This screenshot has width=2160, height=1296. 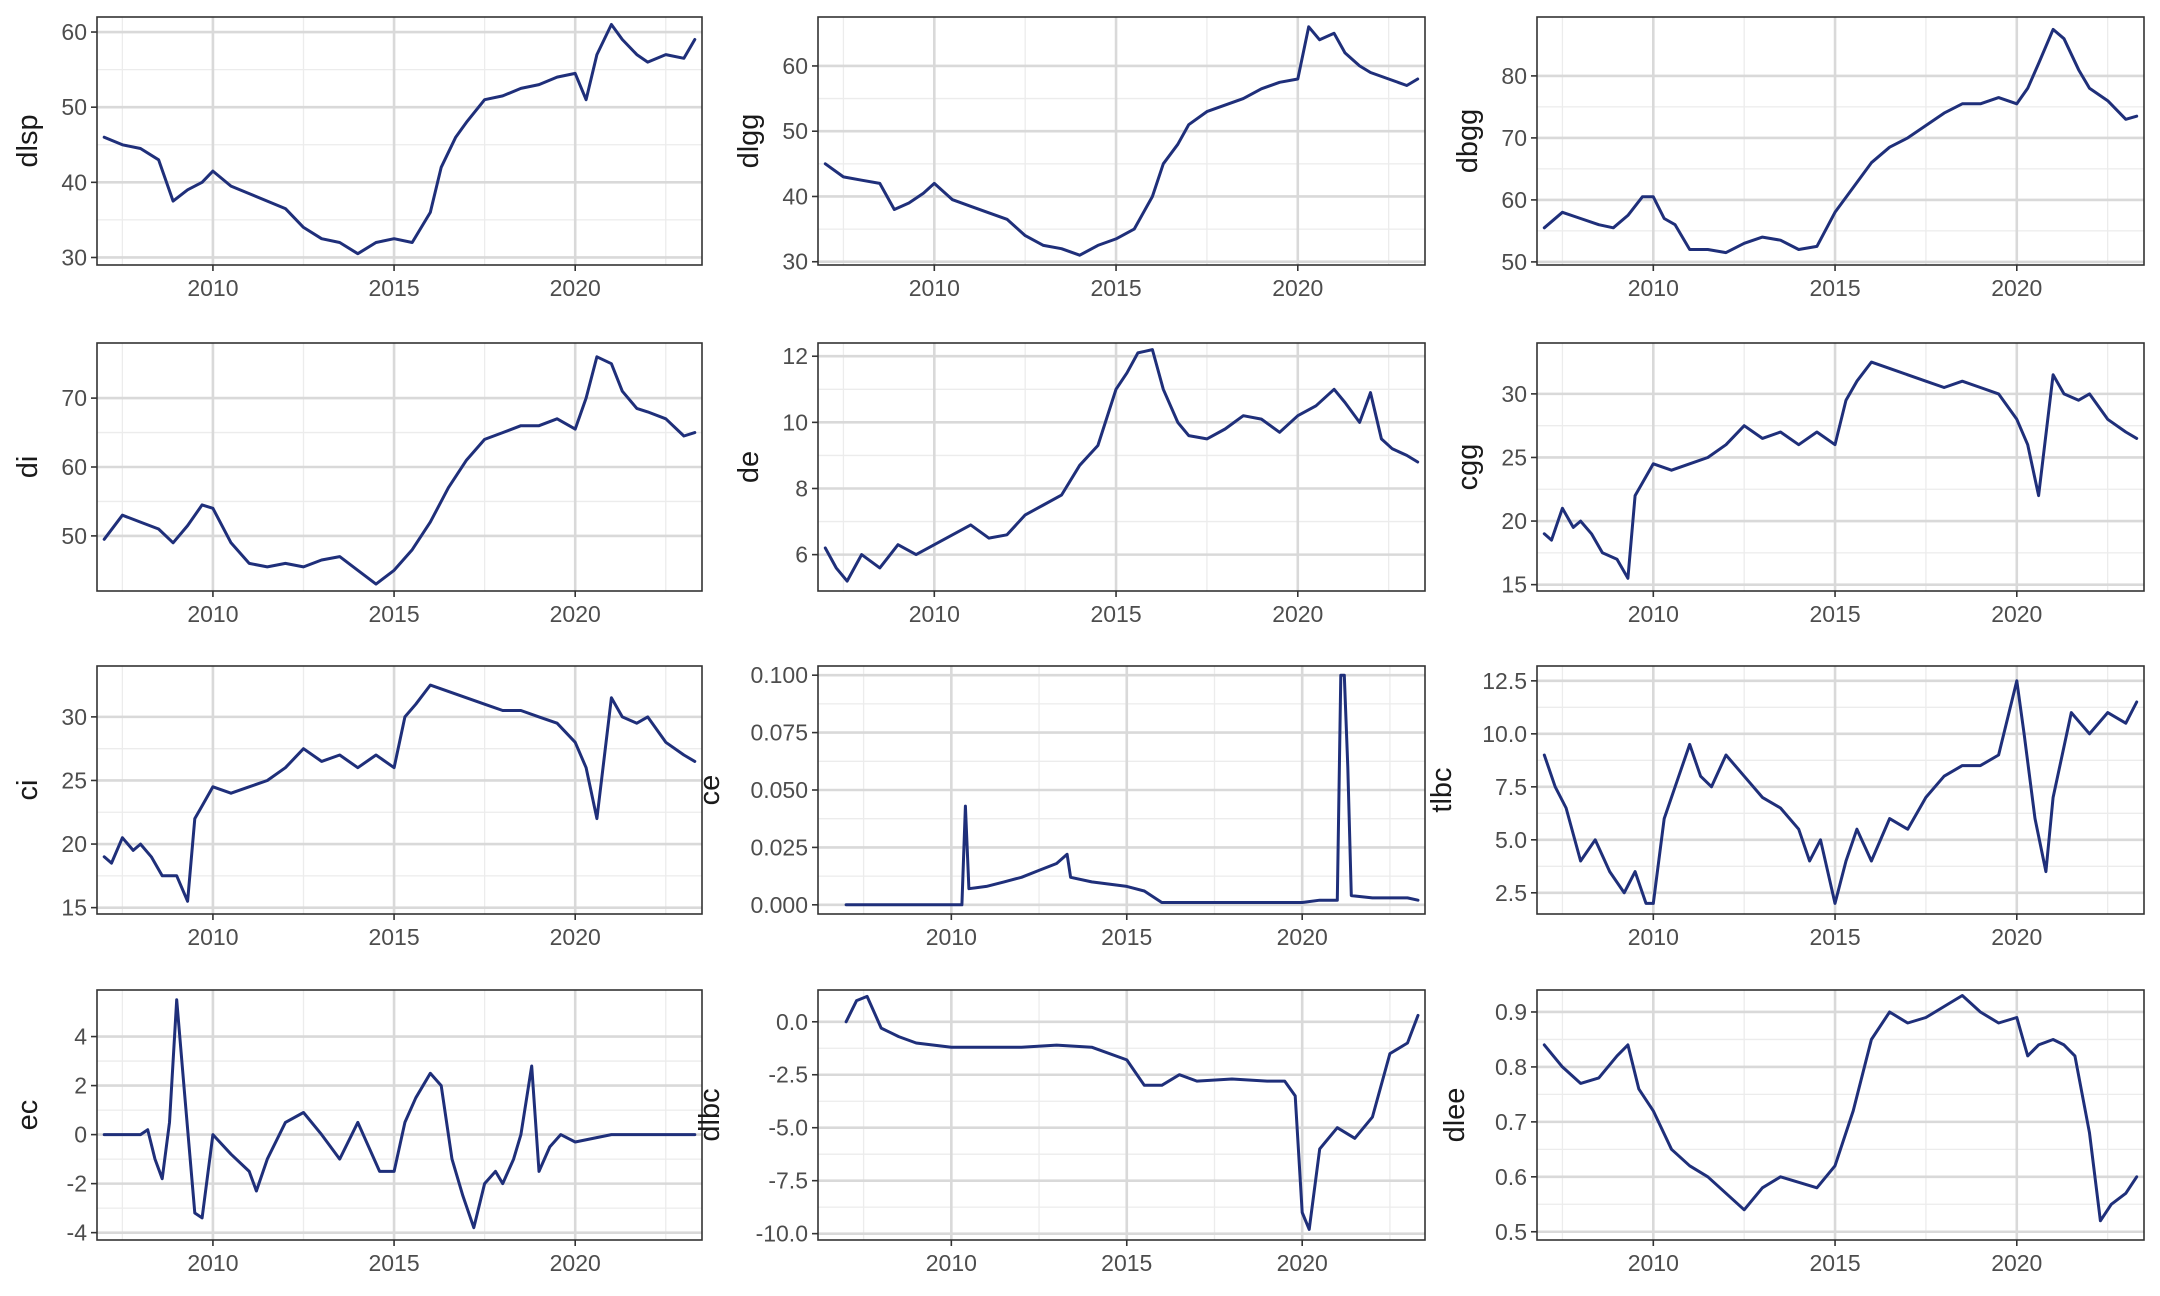 I want to click on y-axis-title: di, so click(x=28, y=467).